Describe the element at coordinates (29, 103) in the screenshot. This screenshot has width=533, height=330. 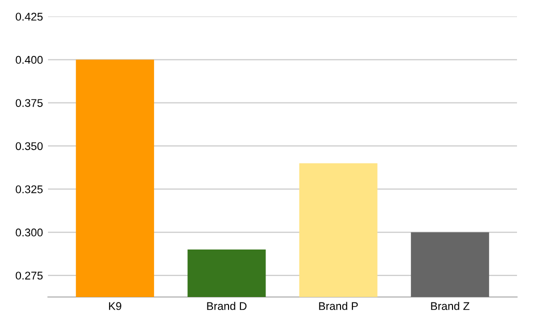
I see `y-tick-label: 0.375` at that location.